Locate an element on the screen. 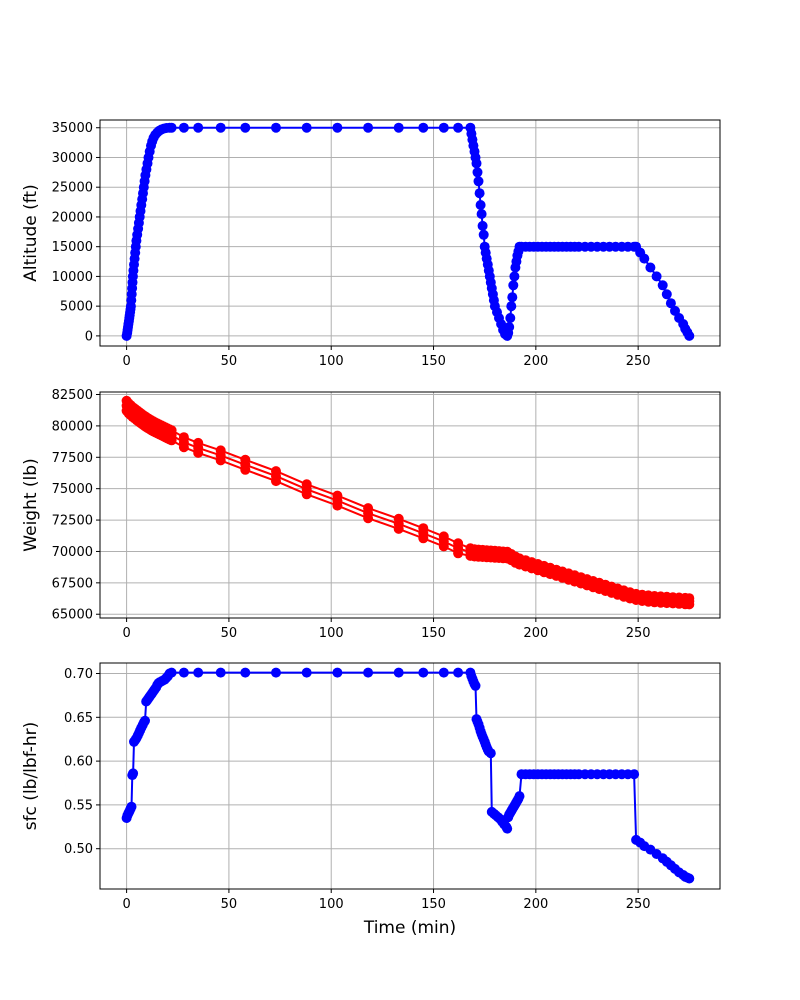 The height and width of the screenshot is (1000, 800). altitude-xtick-label: 250 is located at coordinates (638, 361).